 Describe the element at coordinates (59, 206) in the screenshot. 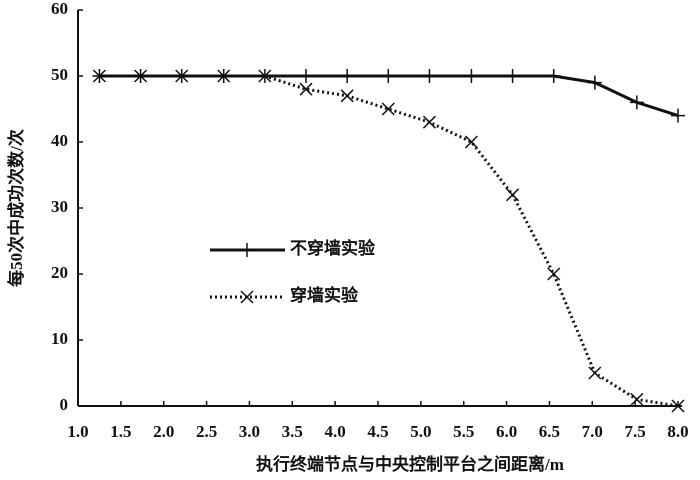

I see `y-tick-label: 30` at that location.